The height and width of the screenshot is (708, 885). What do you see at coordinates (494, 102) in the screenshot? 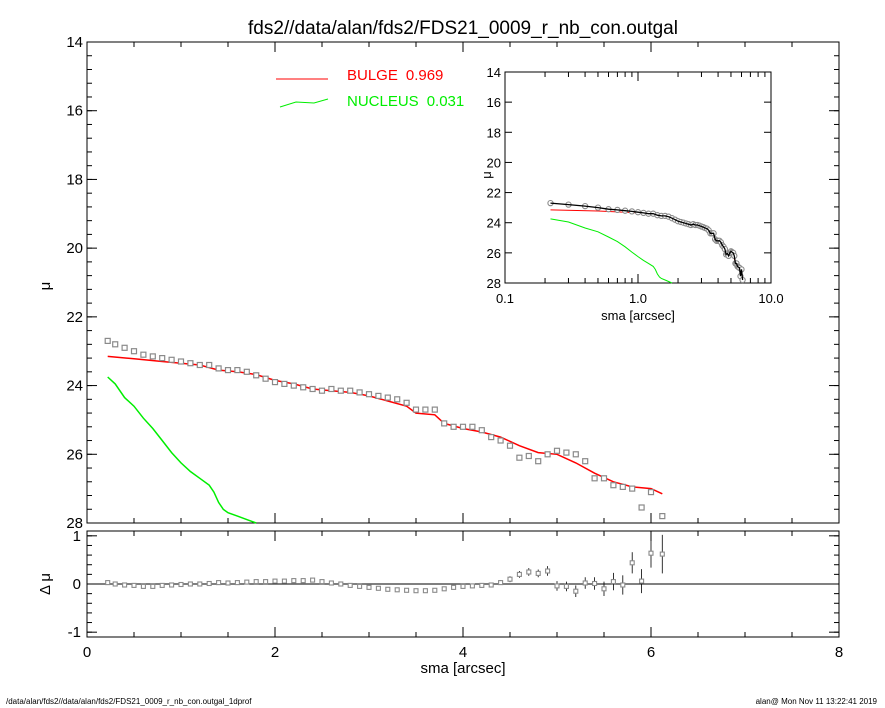
I see `inset-y-tick-label: 16` at bounding box center [494, 102].